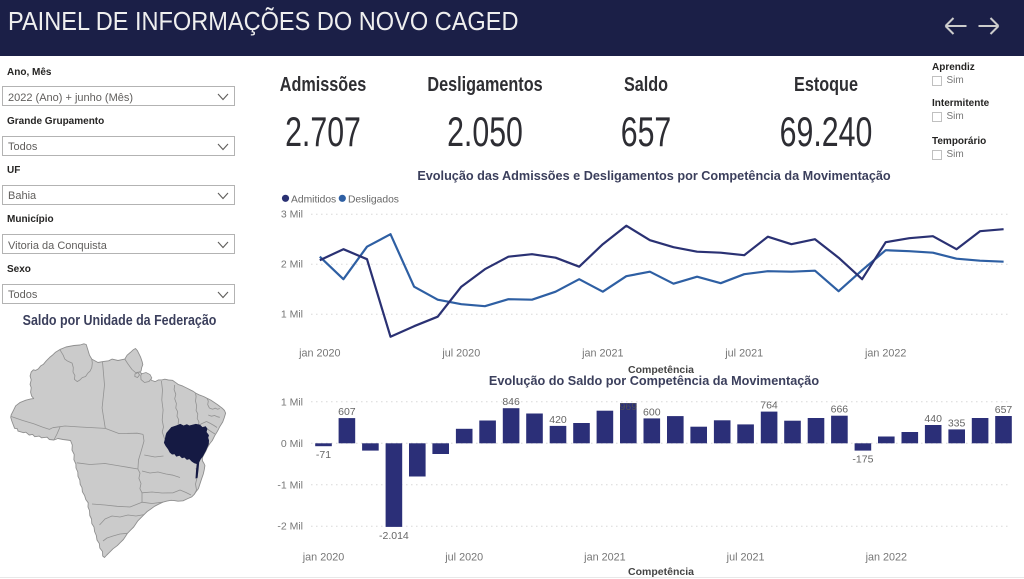 The width and height of the screenshot is (1024, 579). I want to click on svg-text: 969, so click(629, 407).